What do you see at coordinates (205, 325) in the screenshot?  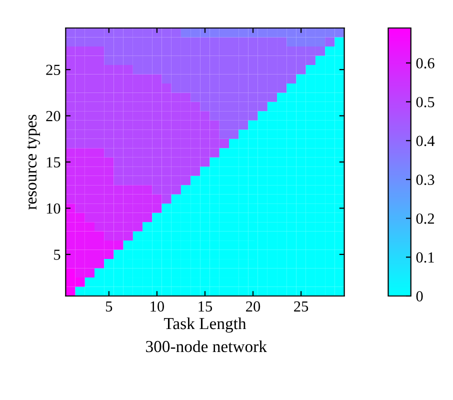 I see `x-axis-title: Task Length` at bounding box center [205, 325].